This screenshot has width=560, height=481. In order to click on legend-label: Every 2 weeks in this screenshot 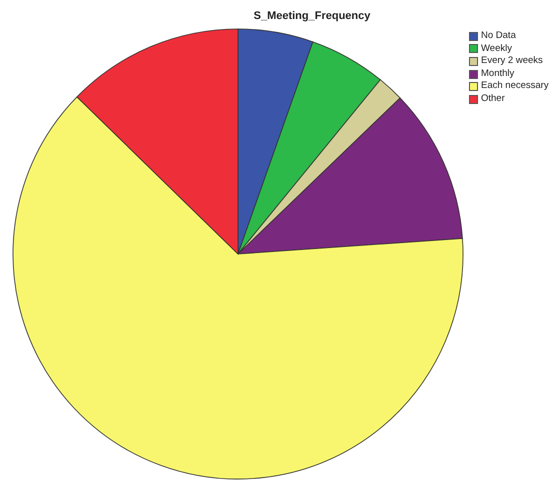, I will do `click(512, 61)`.